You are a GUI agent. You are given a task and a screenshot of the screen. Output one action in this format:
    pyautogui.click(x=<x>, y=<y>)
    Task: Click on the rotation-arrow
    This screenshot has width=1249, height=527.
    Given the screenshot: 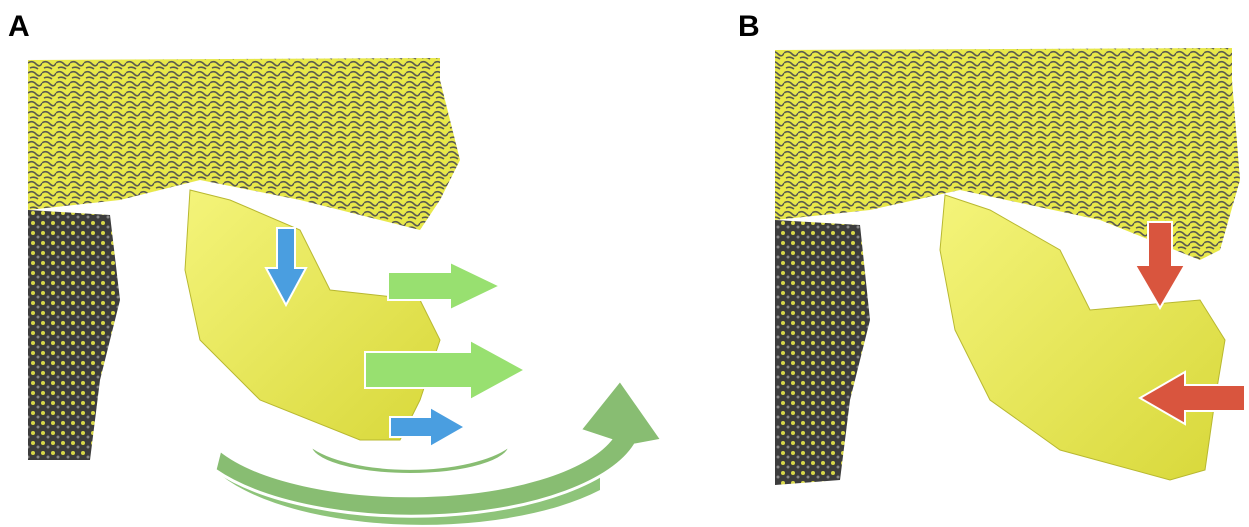 What is the action you would take?
    pyautogui.click(x=439, y=447)
    